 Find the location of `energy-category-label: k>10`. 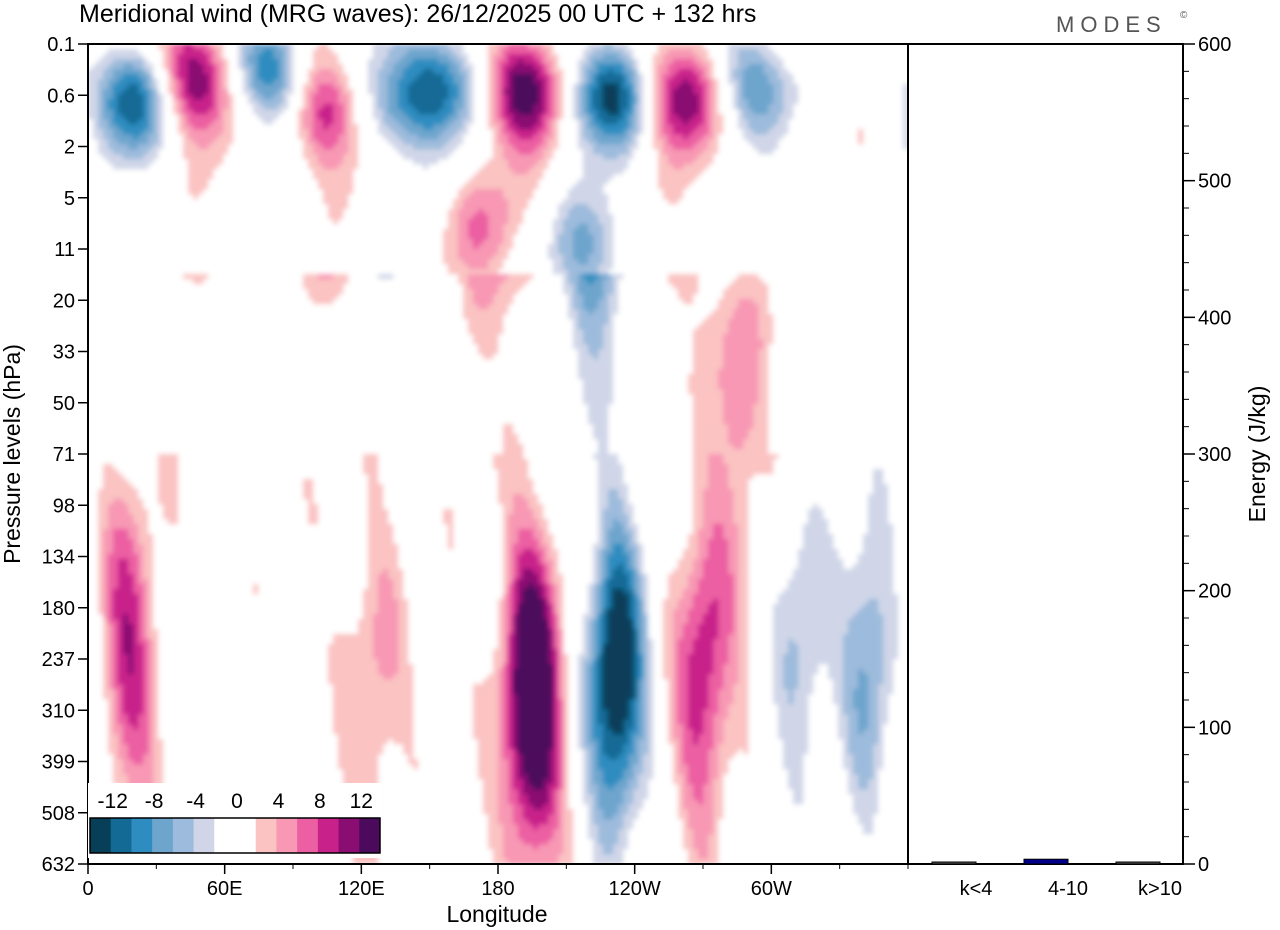

energy-category-label: k>10 is located at coordinates (1160, 889).